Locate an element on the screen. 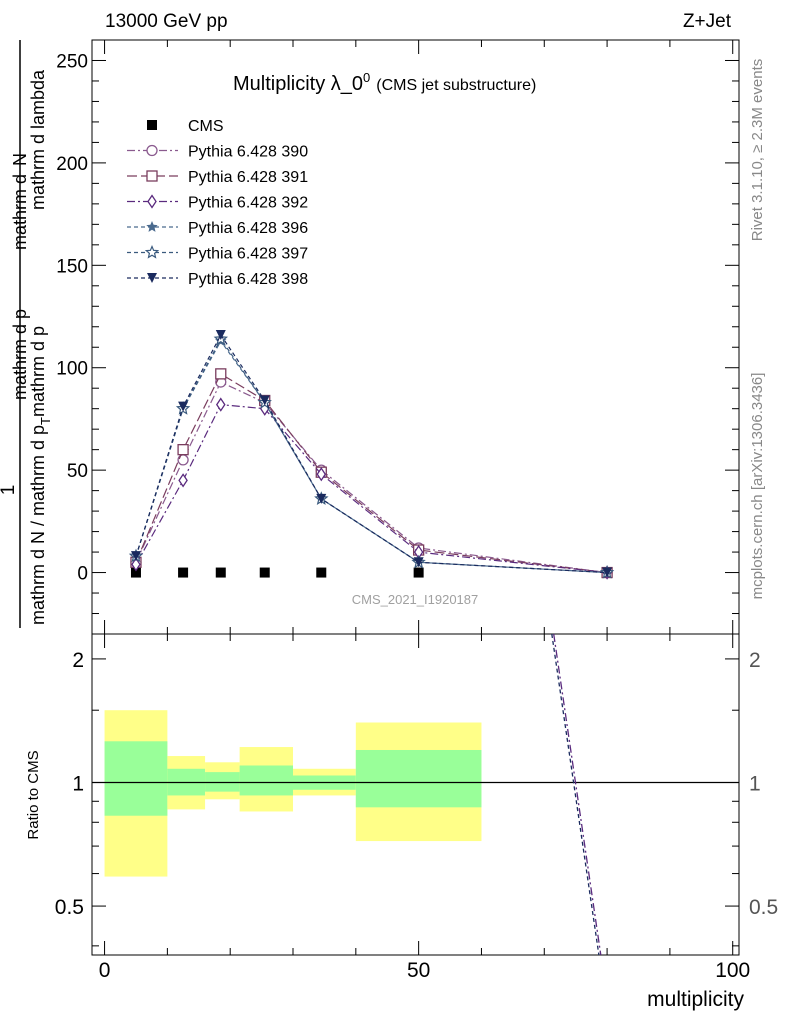 This screenshot has width=786, height=1024. main-ytick-label: 50 is located at coordinates (77, 471).